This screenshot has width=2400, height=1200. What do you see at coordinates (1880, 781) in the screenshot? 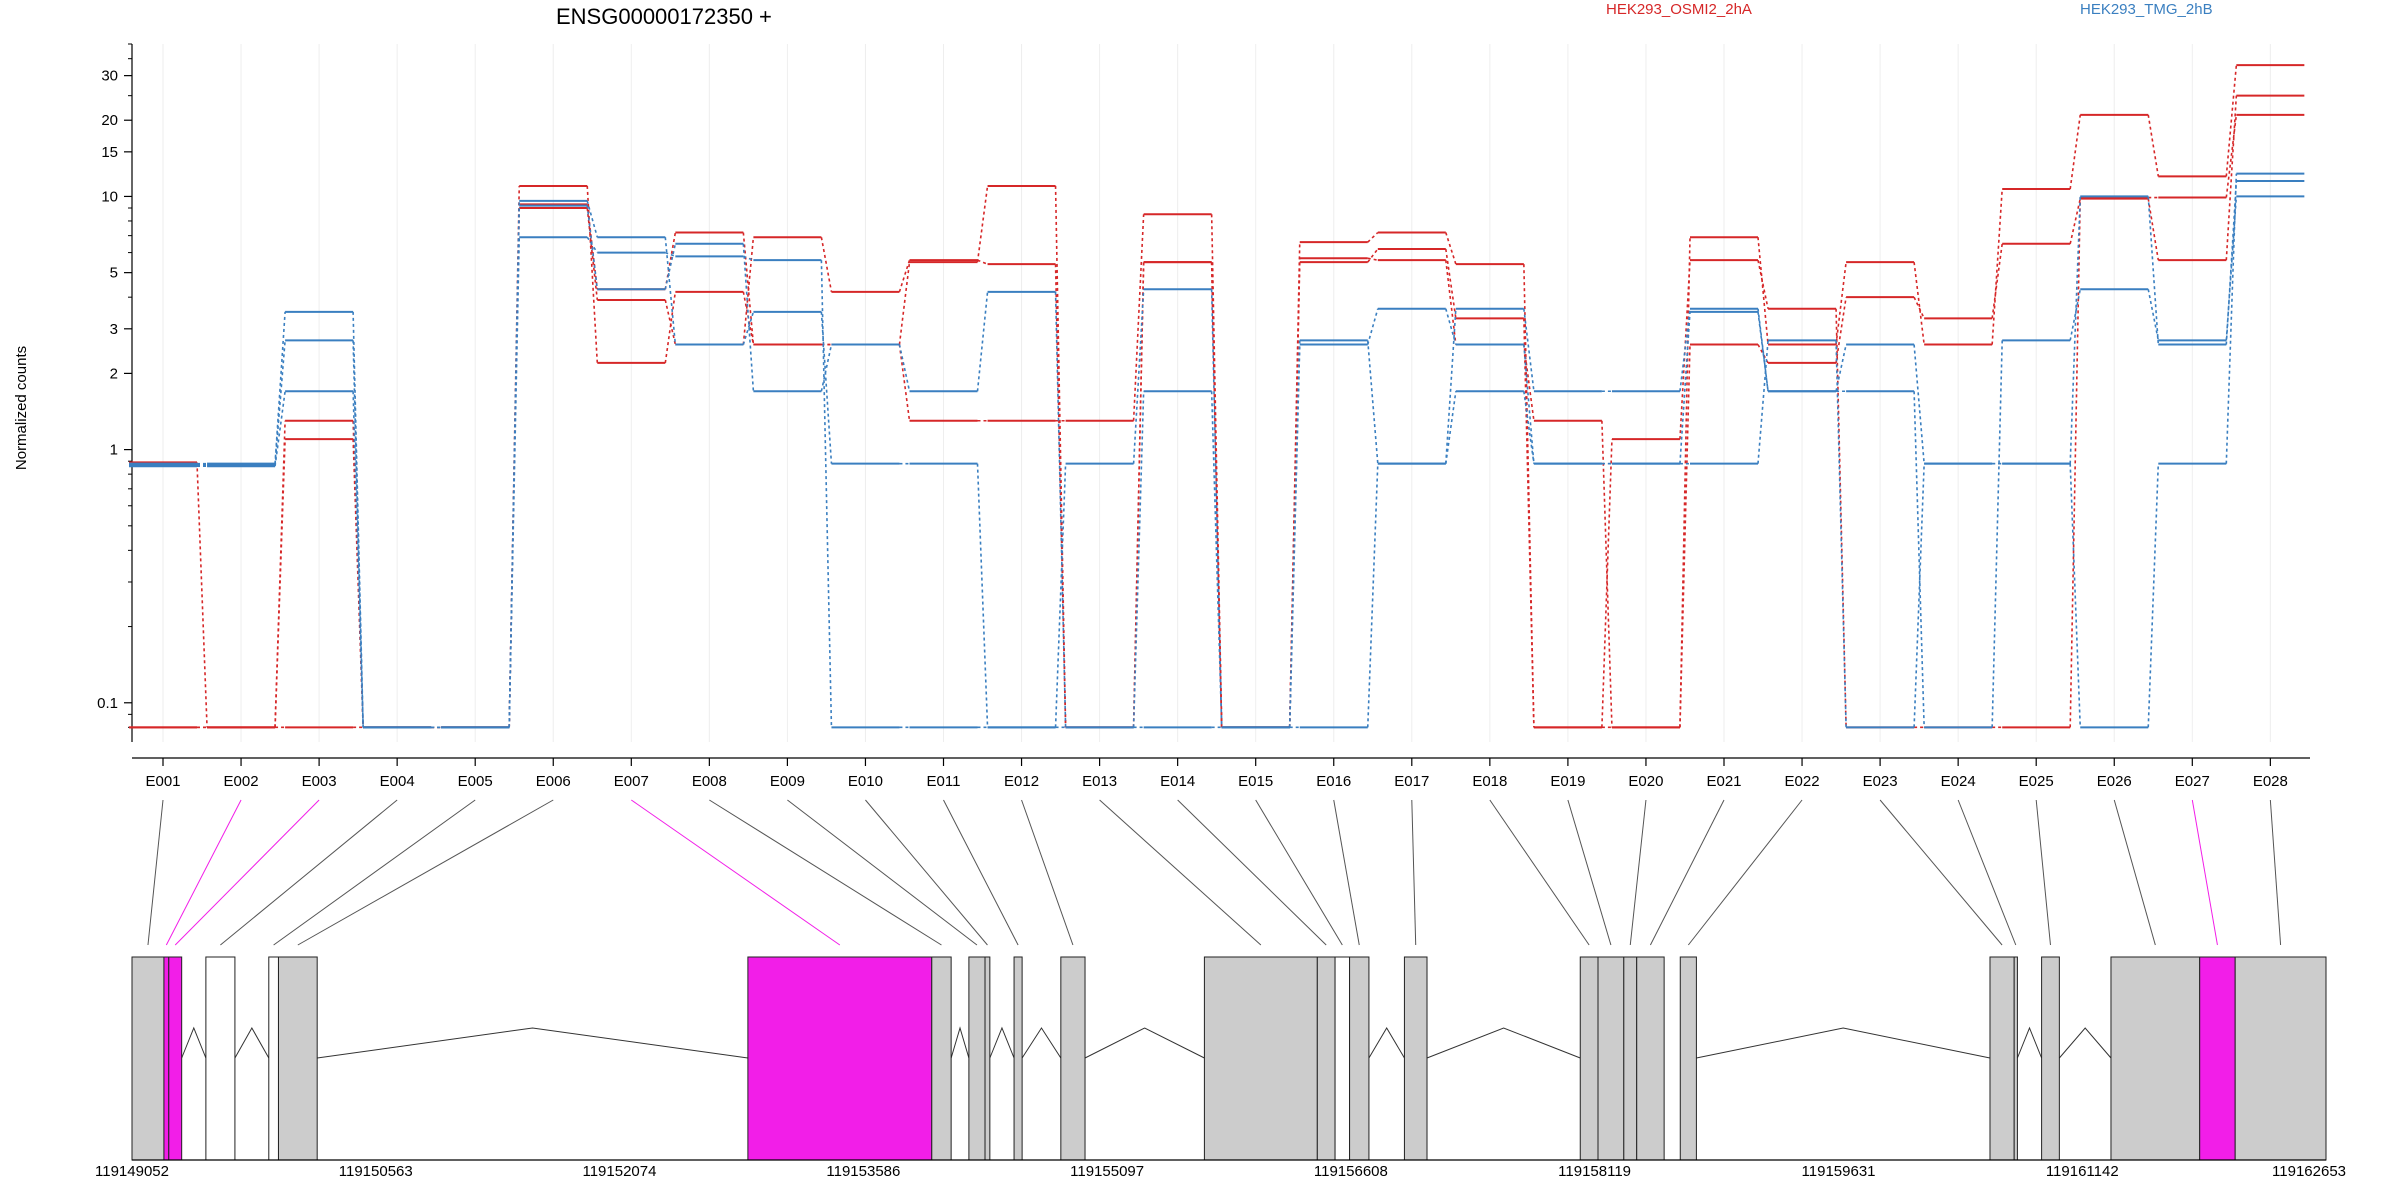
I see `x-tick-label: E023` at bounding box center [1880, 781].